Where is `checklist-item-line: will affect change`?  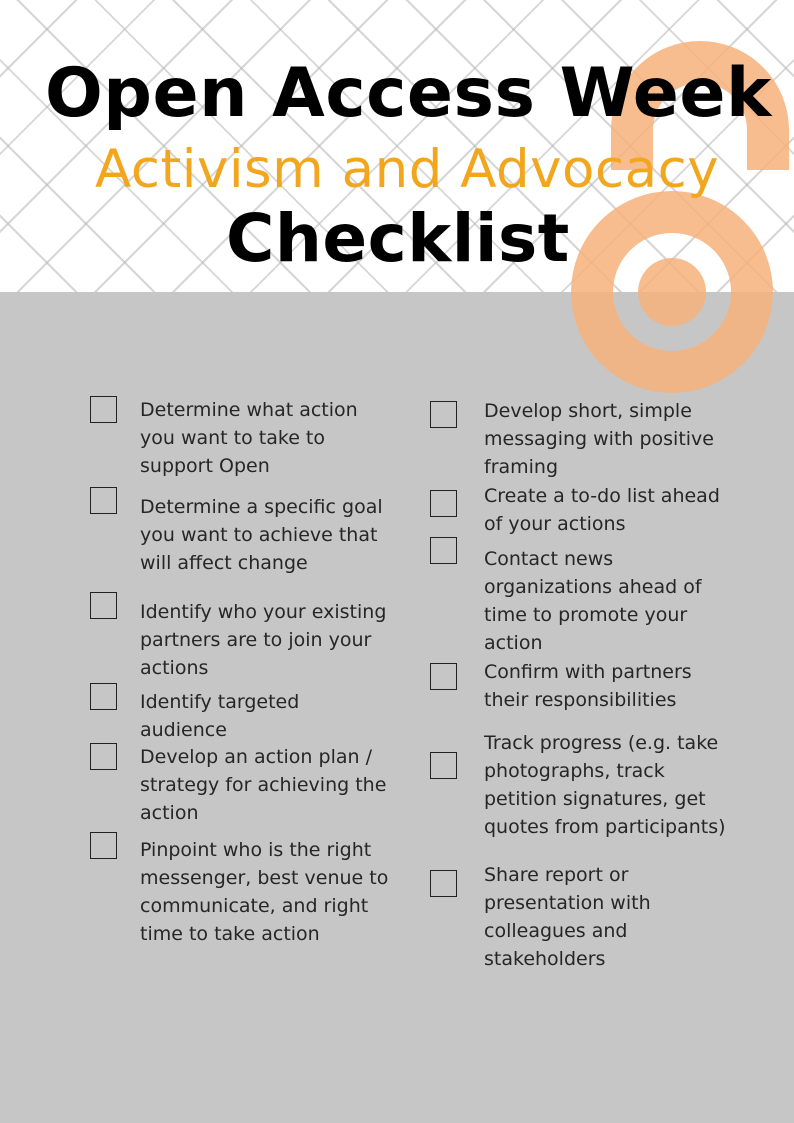
checklist-item-line: will affect change is located at coordinates (224, 563).